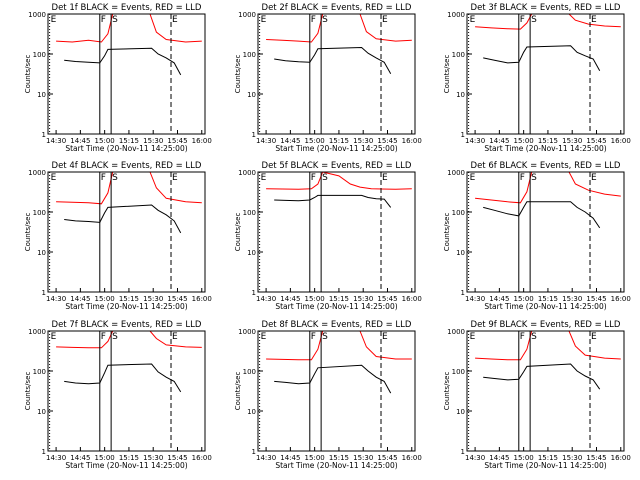 The width and height of the screenshot is (640, 480). I want to click on x-tick-label: 15:15, so click(339, 299).